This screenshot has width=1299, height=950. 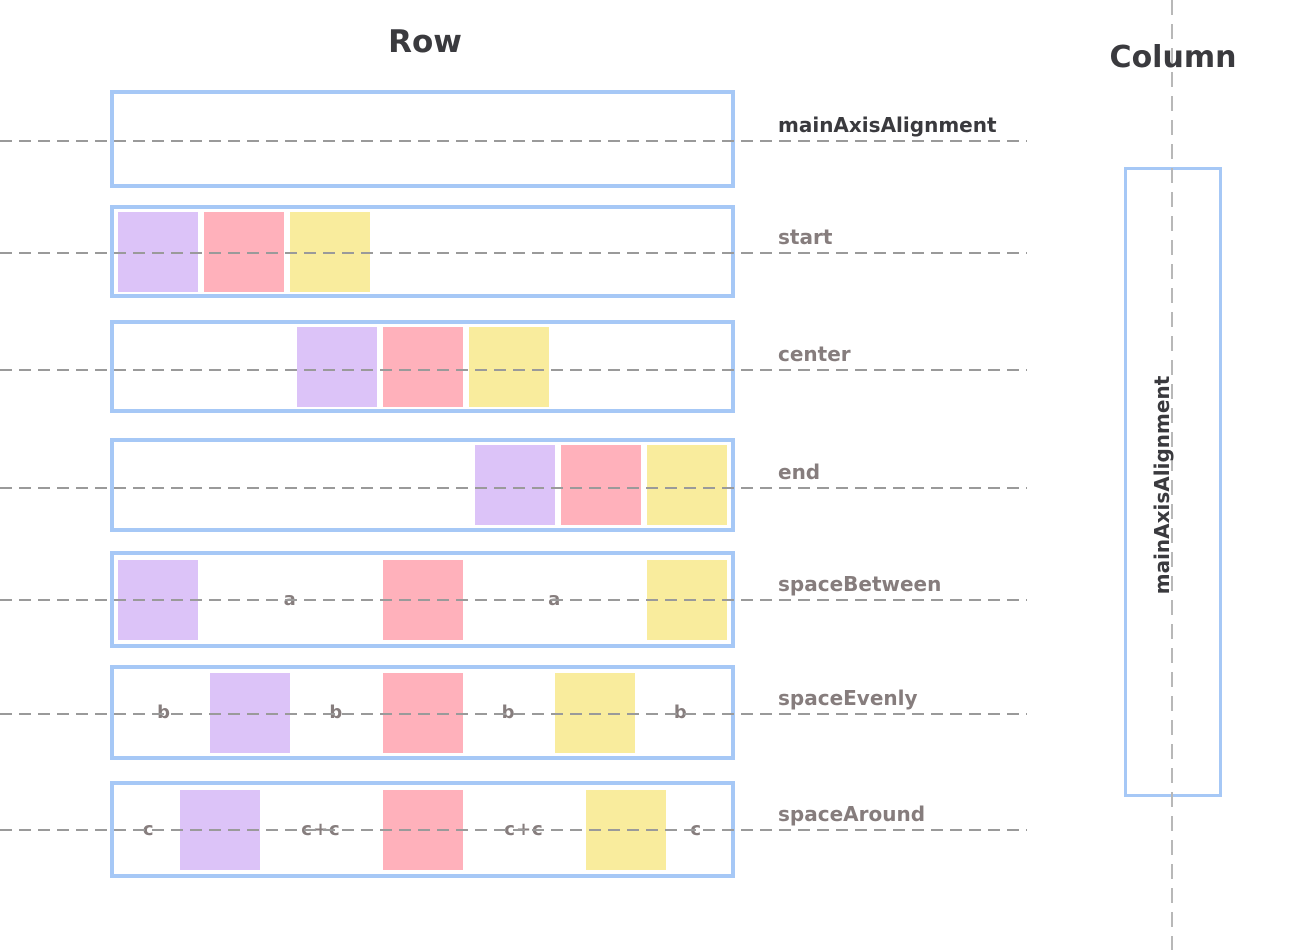 I want to click on row-label-end: end, so click(x=799, y=472).